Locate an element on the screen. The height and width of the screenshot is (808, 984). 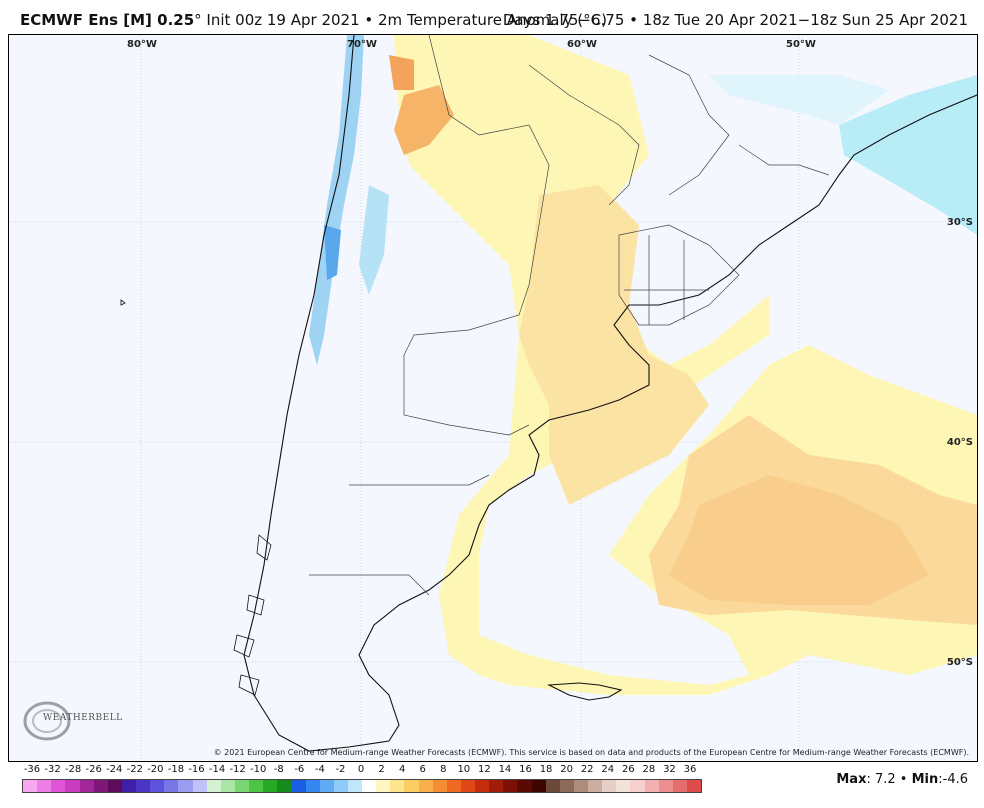
warm-anomaly-medium-pampas is located at coordinates (614, 345).